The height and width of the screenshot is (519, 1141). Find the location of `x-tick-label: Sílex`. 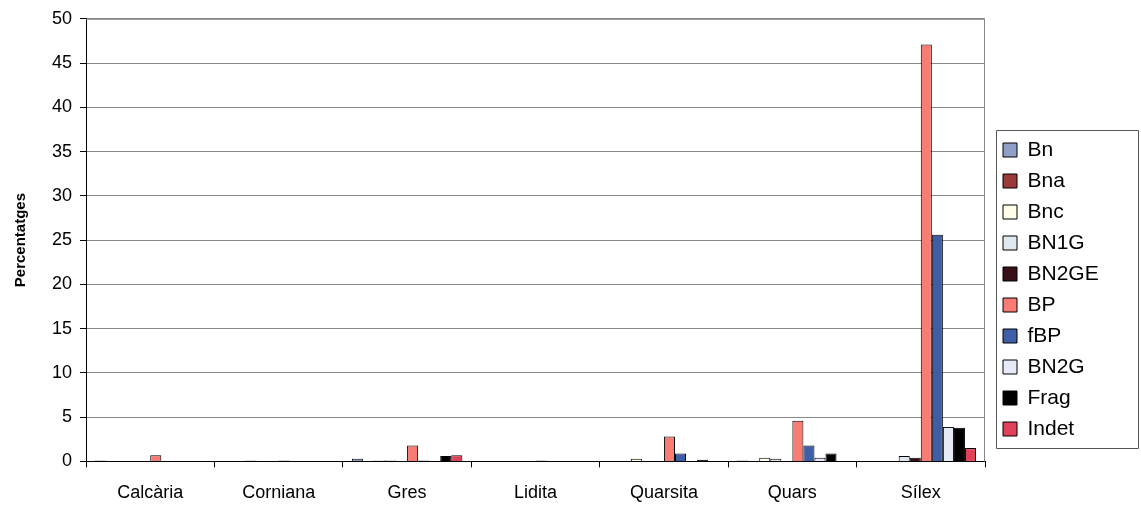

x-tick-label: Sílex is located at coordinates (920, 492).